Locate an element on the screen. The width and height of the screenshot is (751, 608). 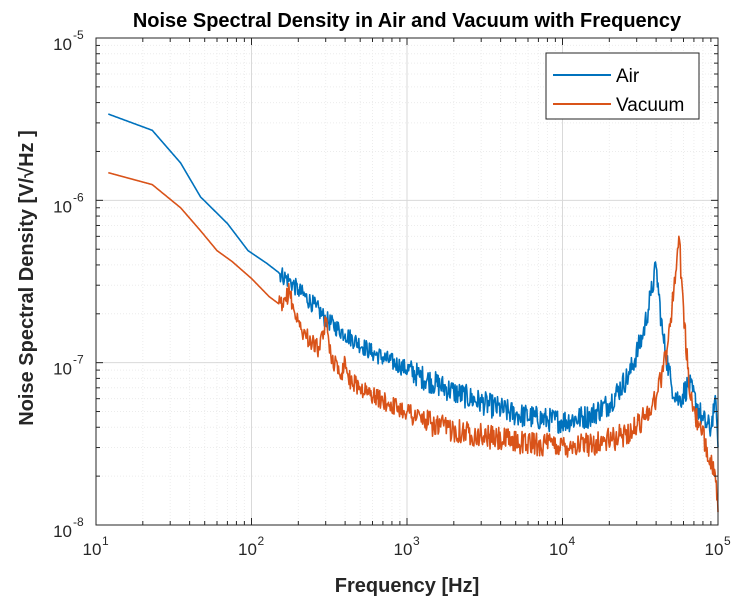
y-axis-label: Noise Spectral Density [V/√Hz ] is located at coordinates (27, 278).